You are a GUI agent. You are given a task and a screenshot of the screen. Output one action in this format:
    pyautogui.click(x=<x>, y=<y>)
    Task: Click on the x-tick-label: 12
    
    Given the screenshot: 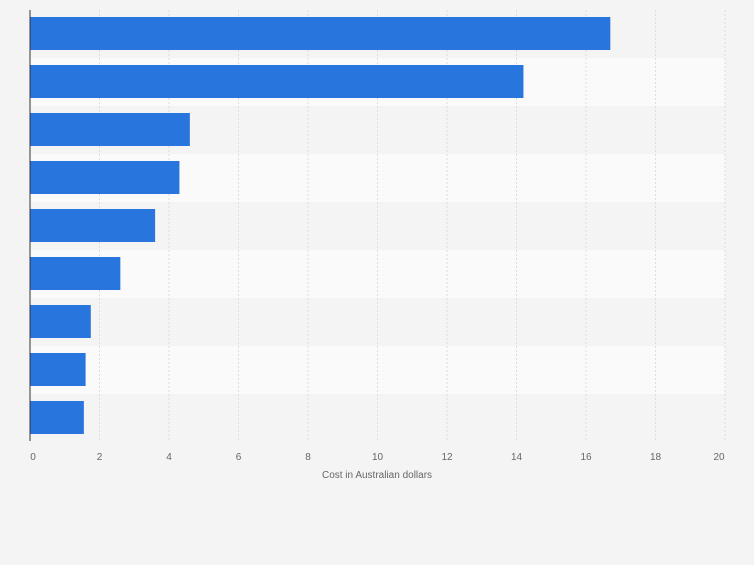 What is the action you would take?
    pyautogui.click(x=447, y=457)
    